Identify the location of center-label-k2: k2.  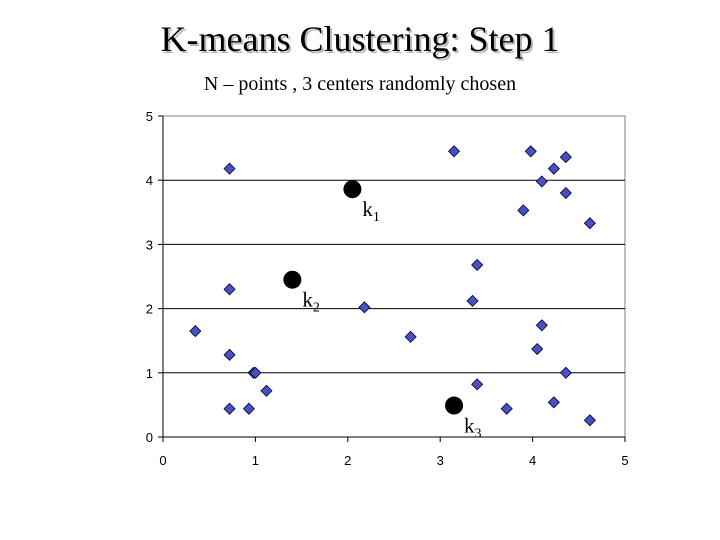
(311, 302).